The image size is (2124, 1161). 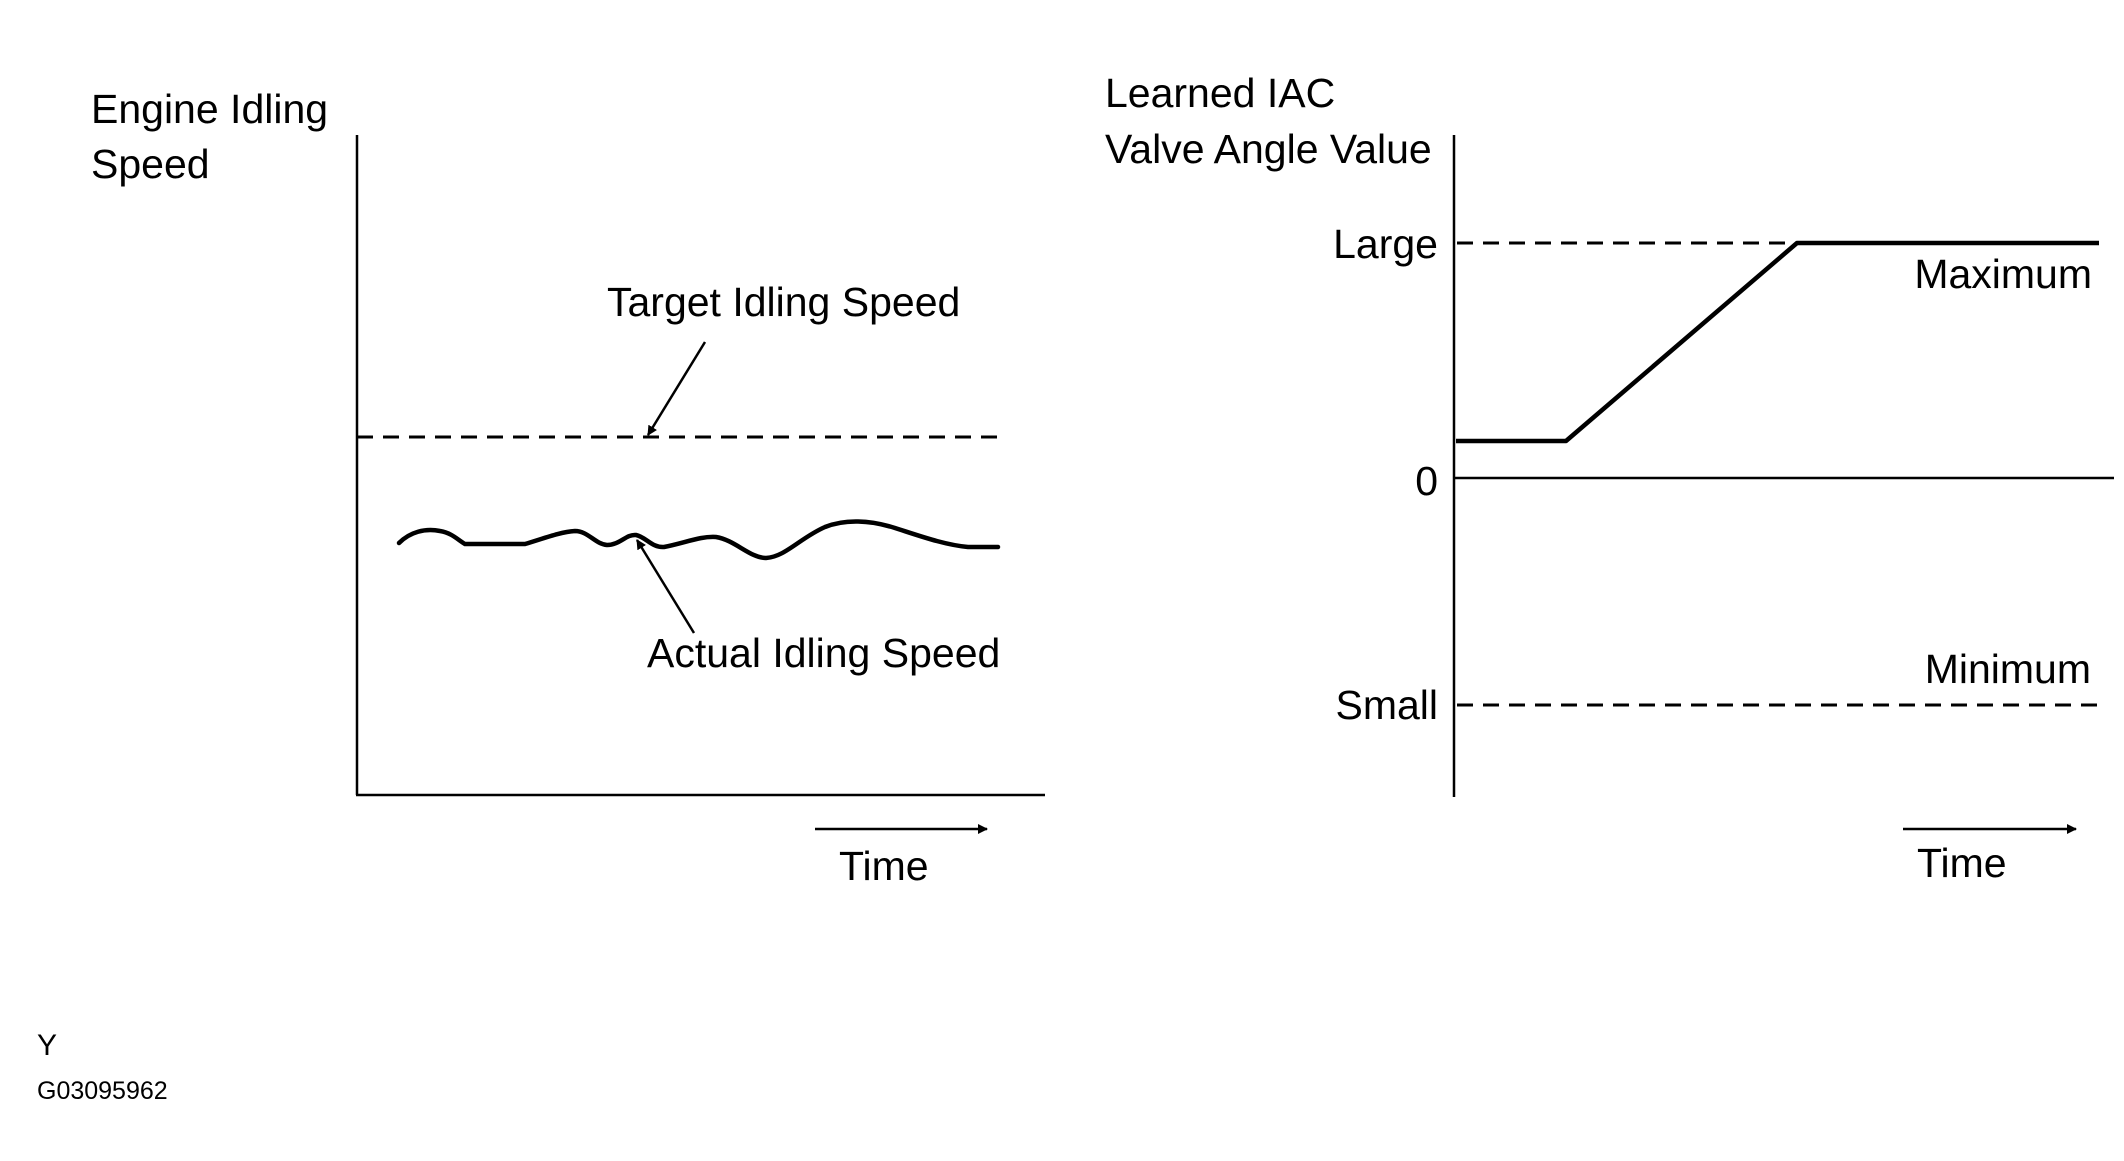 I want to click on target-pointer-arrow, so click(x=676, y=388).